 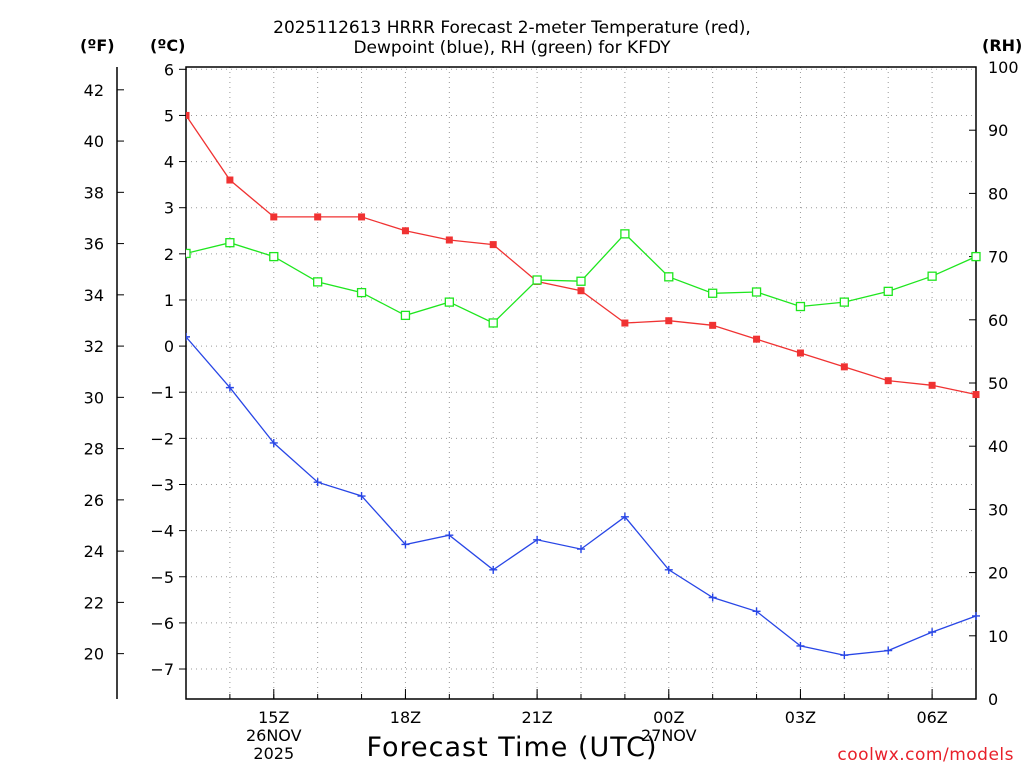 What do you see at coordinates (273, 753) in the screenshot?
I see `x-tick-year-label: 2025` at bounding box center [273, 753].